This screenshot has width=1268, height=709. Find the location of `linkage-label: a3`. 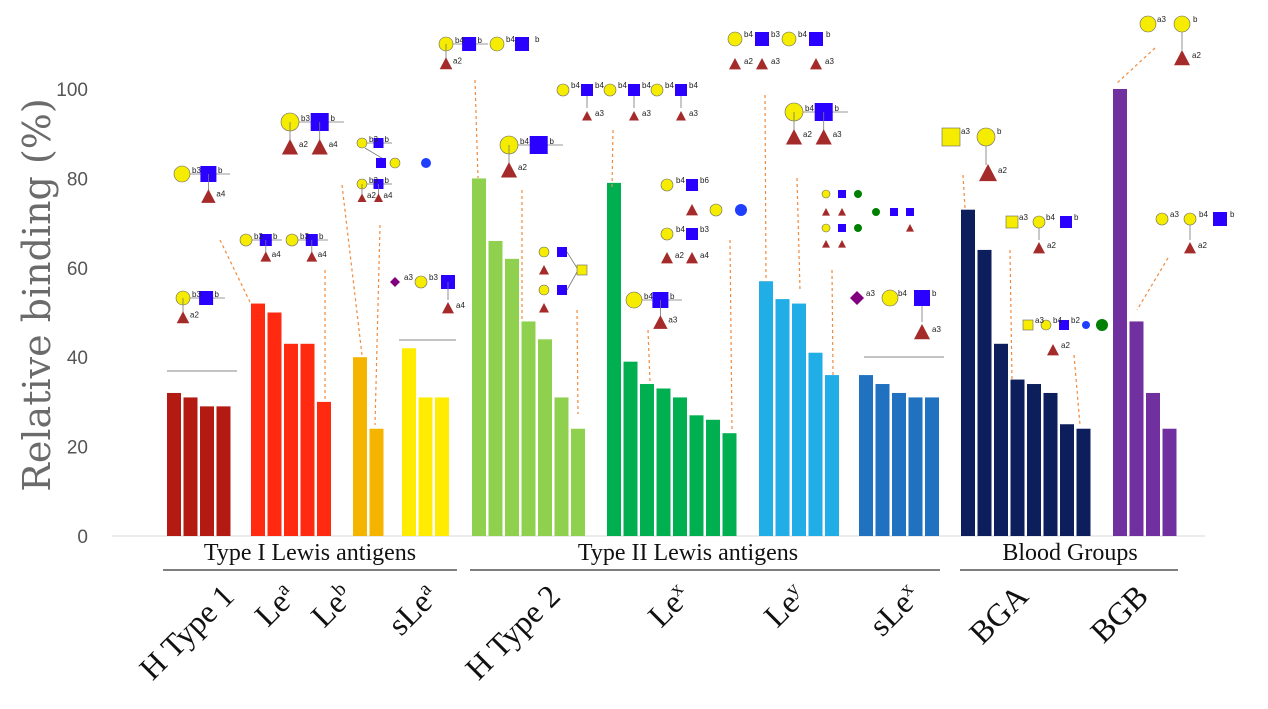

linkage-label: a3 is located at coordinates (936, 329).